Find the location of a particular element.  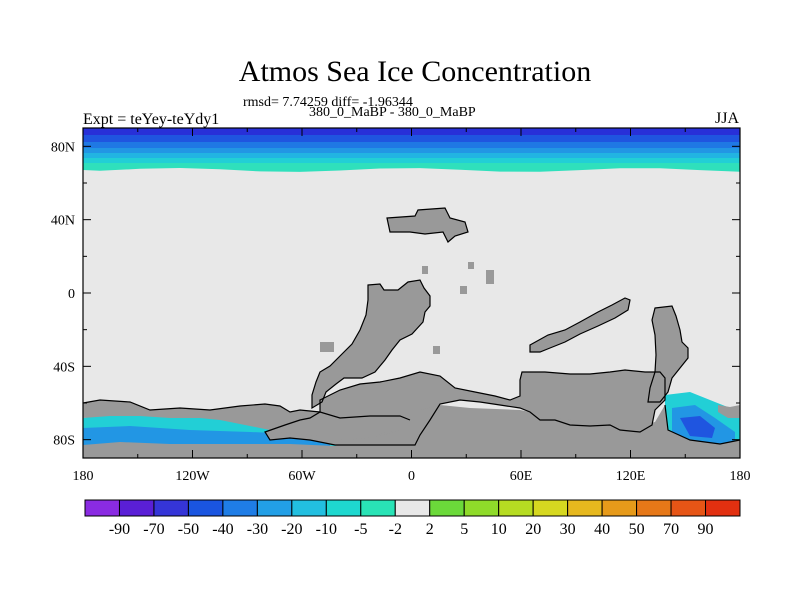

colorbar-label: 70 is located at coordinates (671, 529).